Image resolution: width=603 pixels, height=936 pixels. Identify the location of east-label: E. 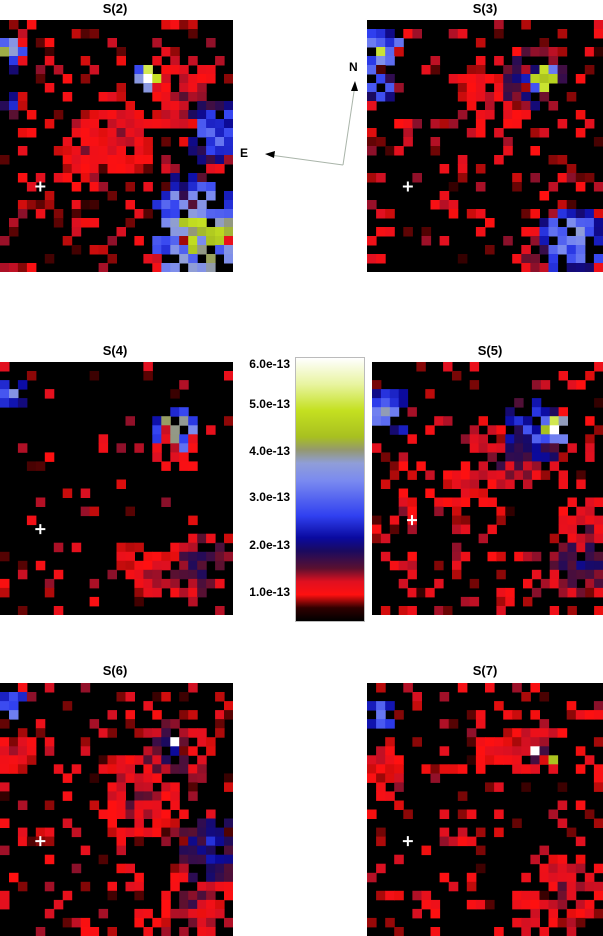
(244, 153).